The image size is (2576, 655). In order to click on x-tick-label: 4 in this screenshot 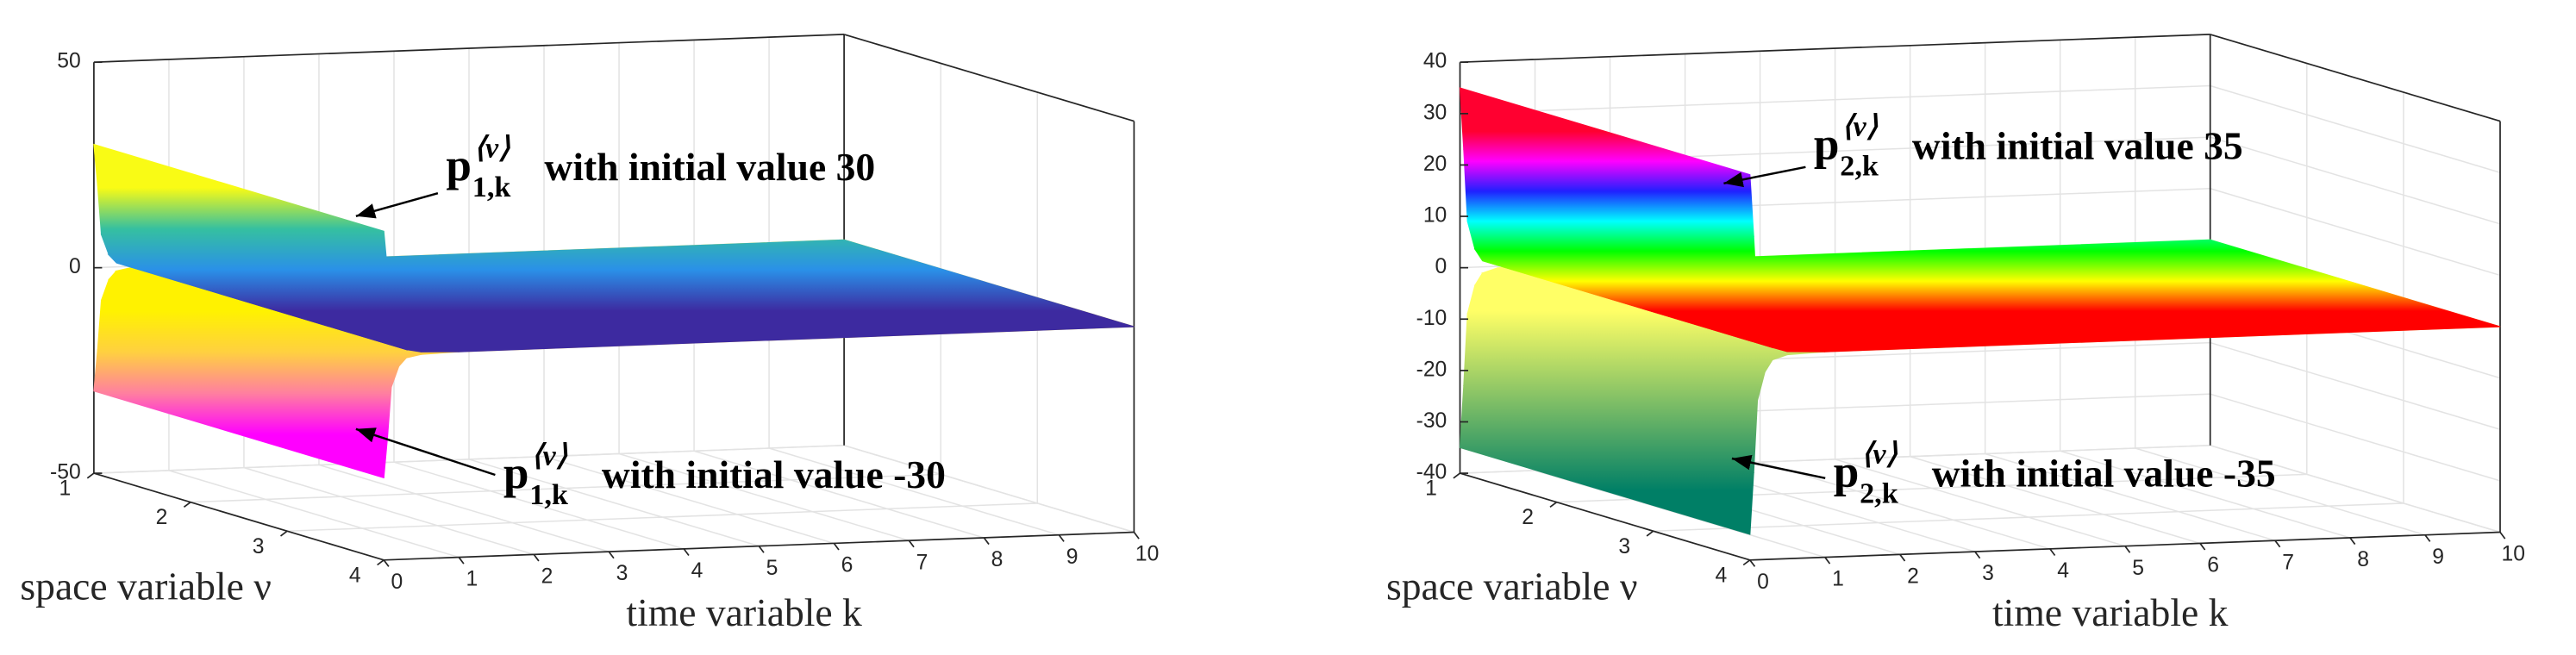, I will do `click(697, 571)`.